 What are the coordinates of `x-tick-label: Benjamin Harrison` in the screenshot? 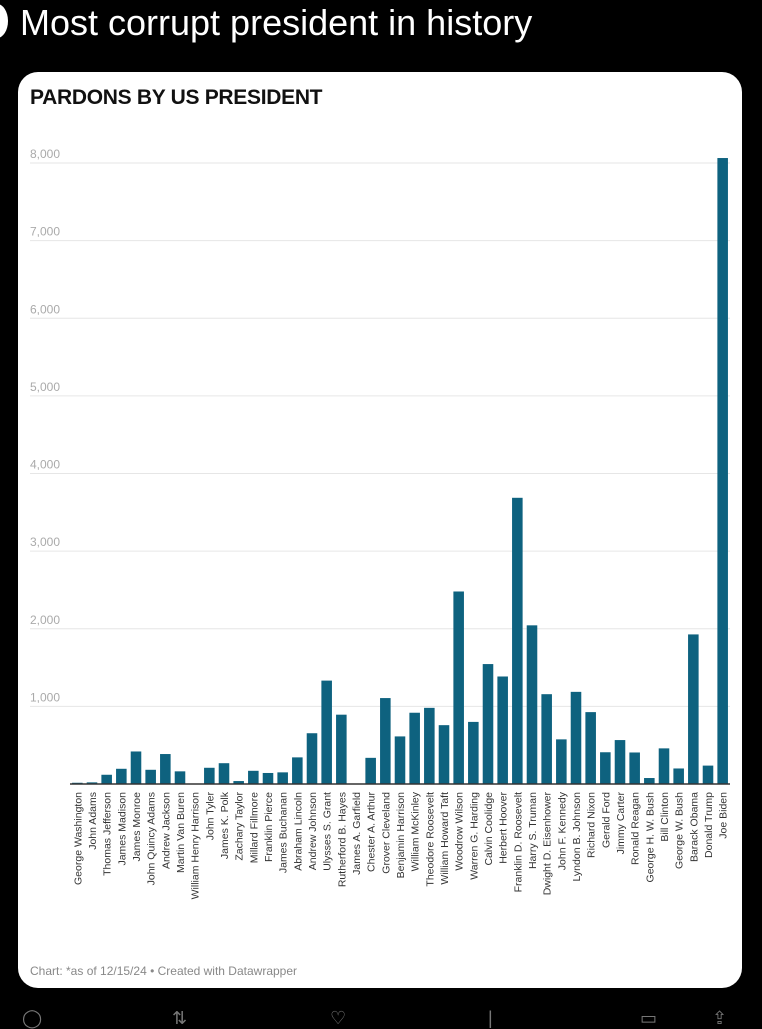 It's located at (401, 835).